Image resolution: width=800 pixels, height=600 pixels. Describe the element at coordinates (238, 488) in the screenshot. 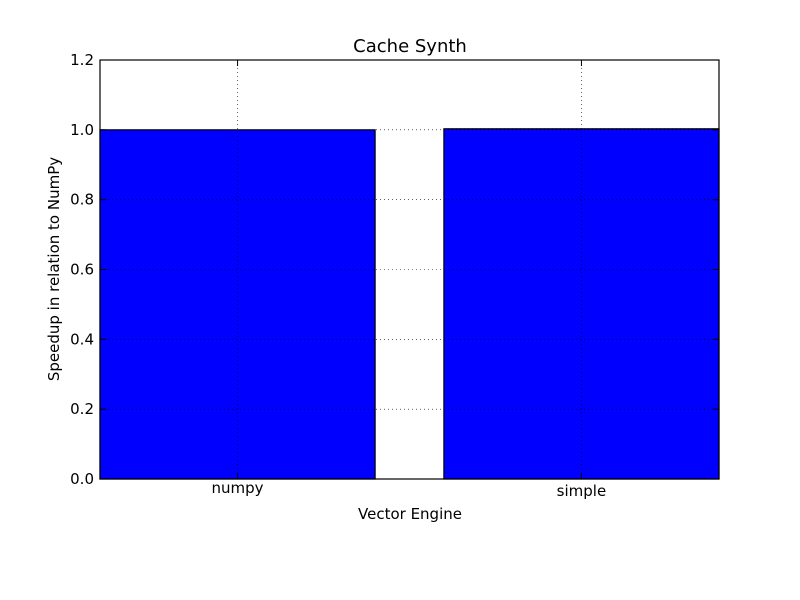

I see `x-tick-label-numpy: numpy` at that location.